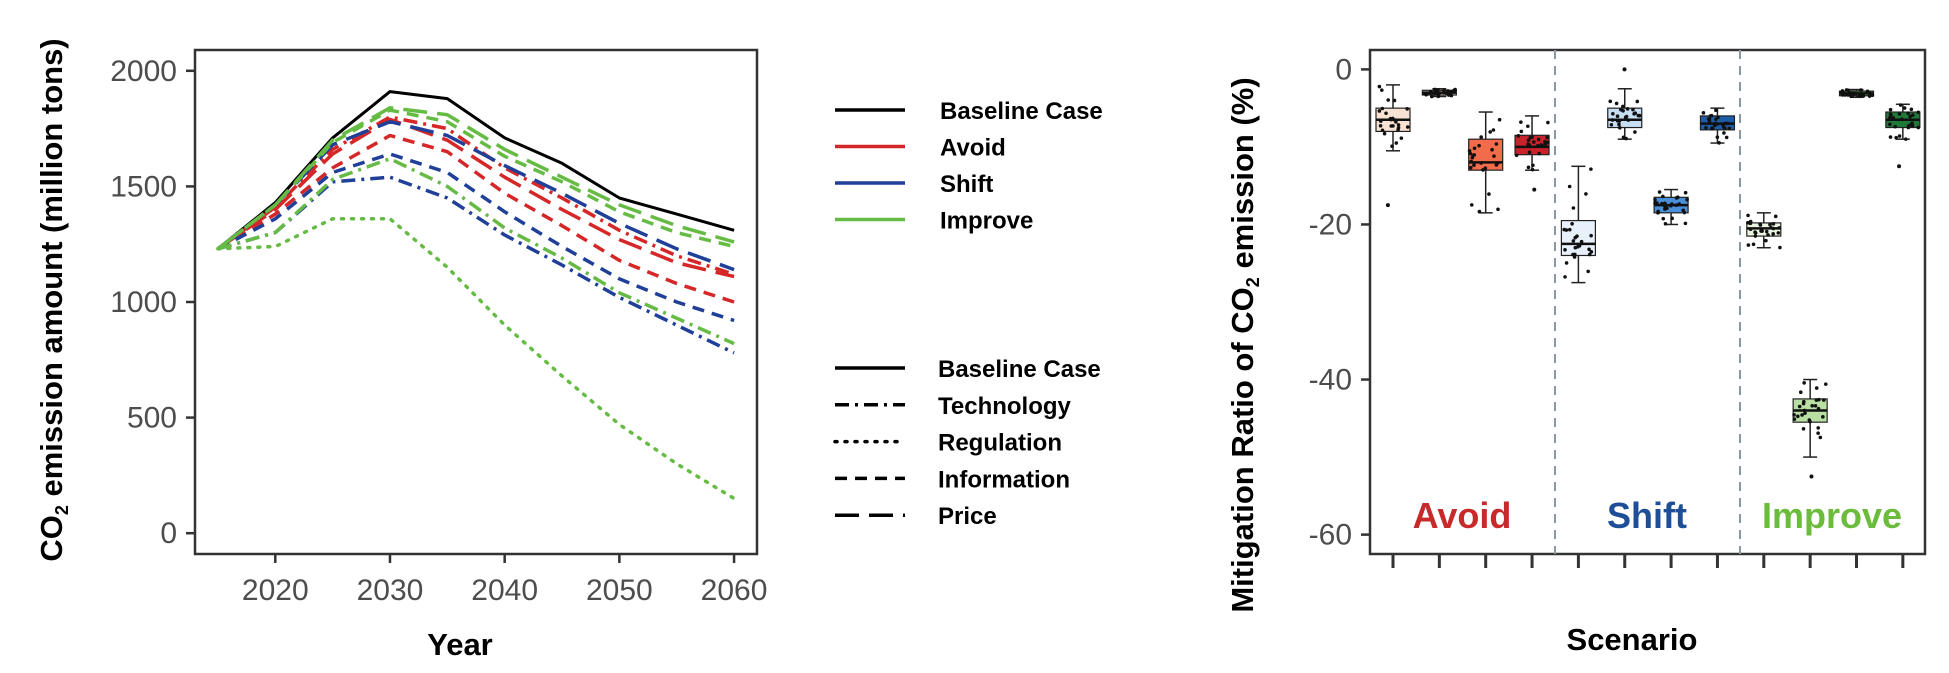 The height and width of the screenshot is (673, 1949). Describe the element at coordinates (967, 516) in the screenshot. I see `legend-linetype-label: Price` at that location.